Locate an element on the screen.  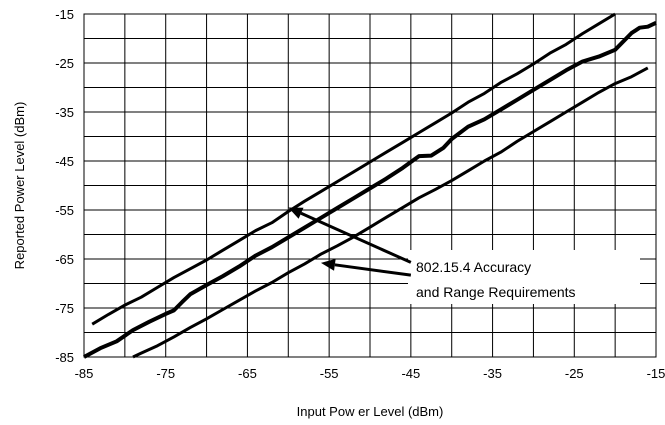
y-tick-label: -35 is located at coordinates (64, 112).